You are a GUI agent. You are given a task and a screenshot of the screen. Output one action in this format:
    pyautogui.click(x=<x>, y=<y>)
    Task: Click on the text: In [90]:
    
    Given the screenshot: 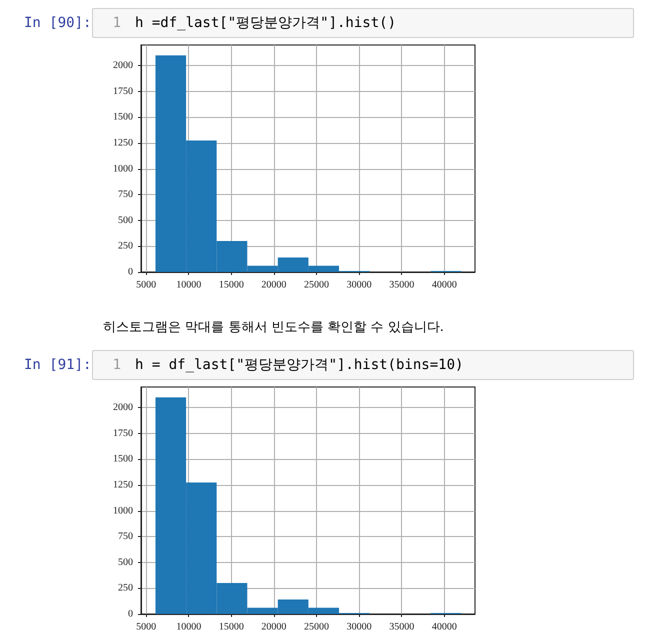 What is the action you would take?
    pyautogui.click(x=57, y=23)
    